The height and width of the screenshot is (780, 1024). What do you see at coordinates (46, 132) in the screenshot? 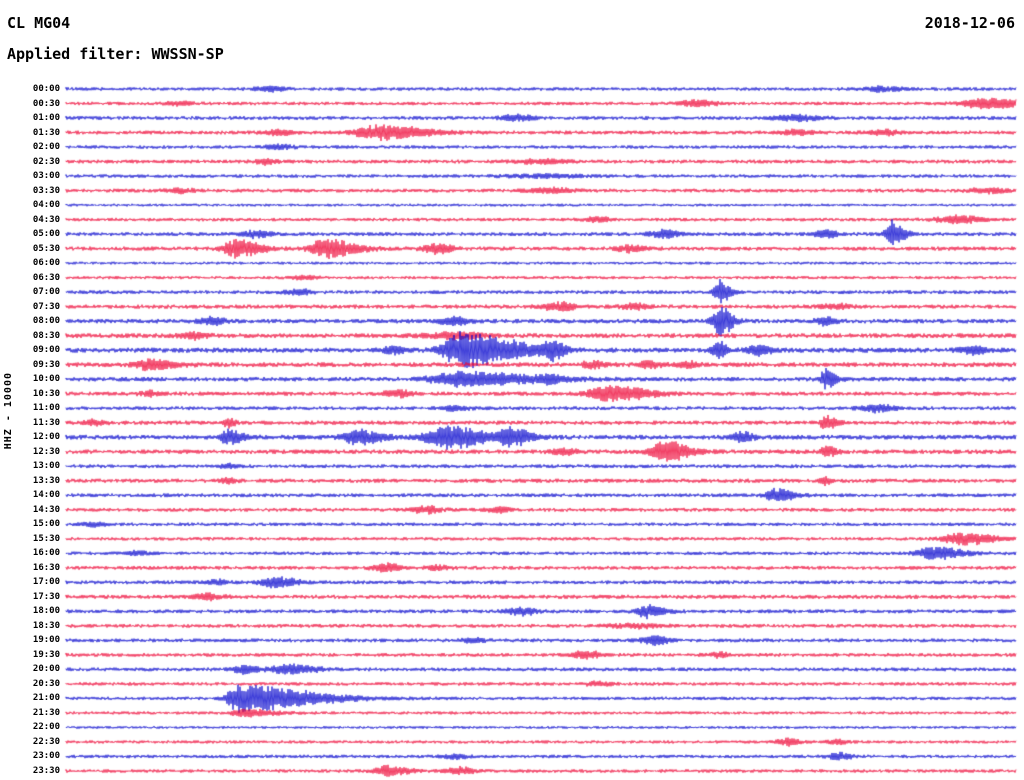
I see `time-label: 01:30` at bounding box center [46, 132].